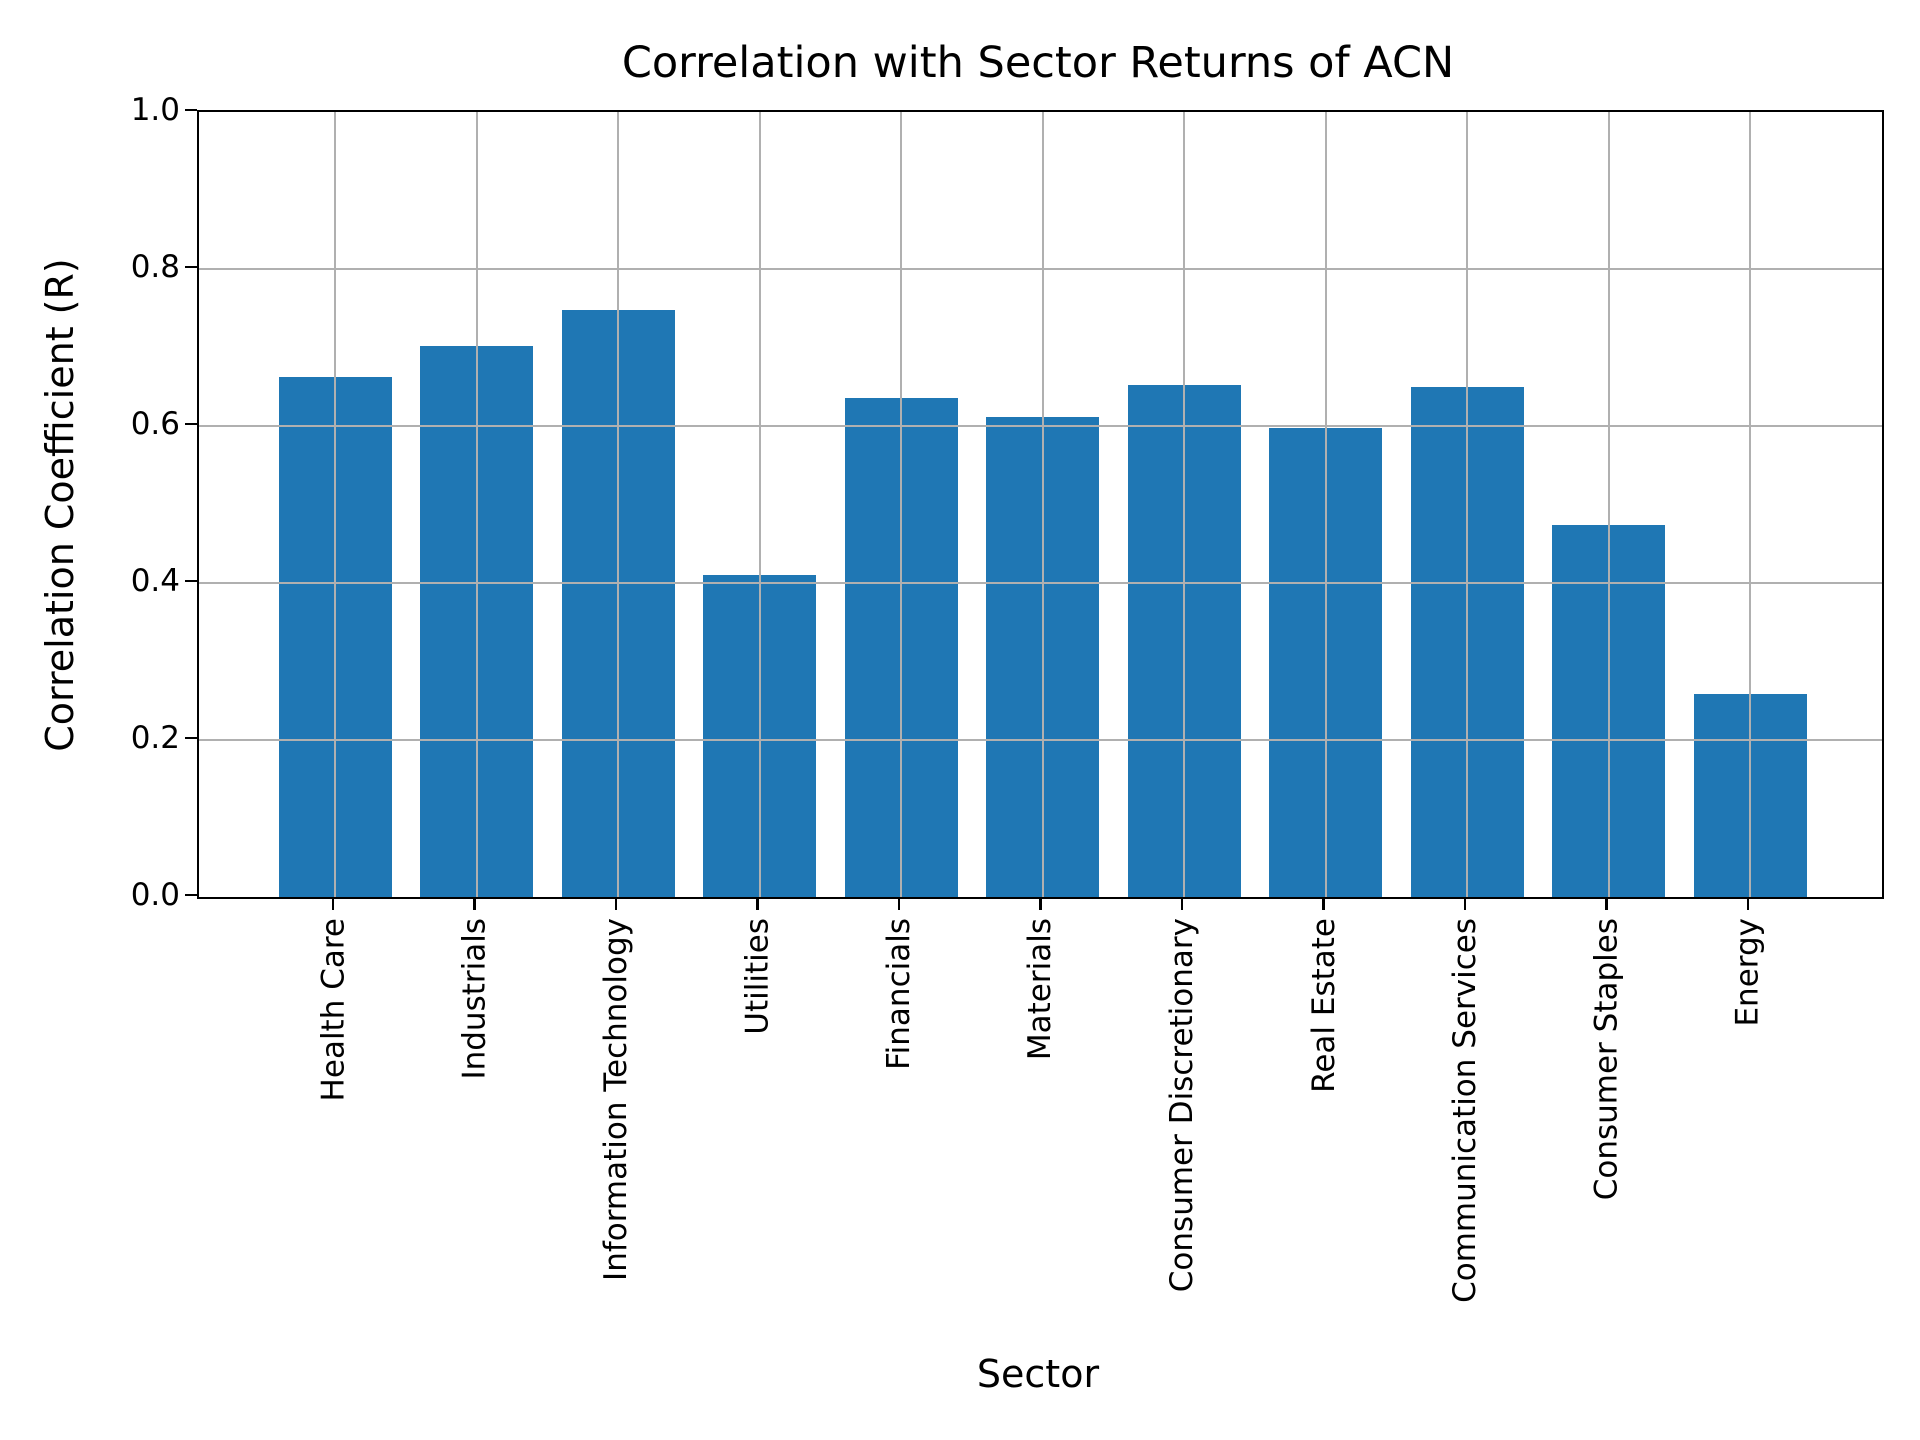 This screenshot has width=1920, height=1440. What do you see at coordinates (155, 424) in the screenshot?
I see `y-tick-label: 0.6` at bounding box center [155, 424].